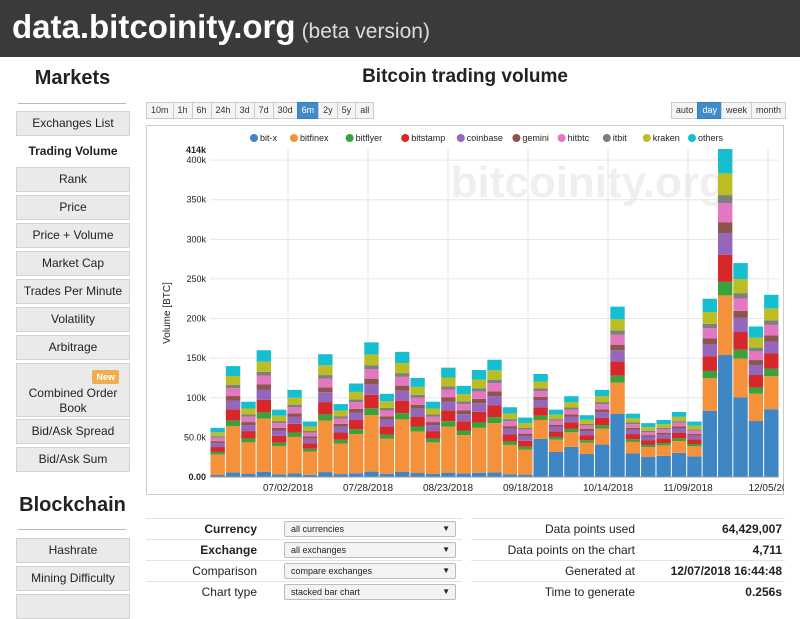 The image size is (800, 619). I want to click on exchange-select: all exchanges ▼, so click(370, 550).